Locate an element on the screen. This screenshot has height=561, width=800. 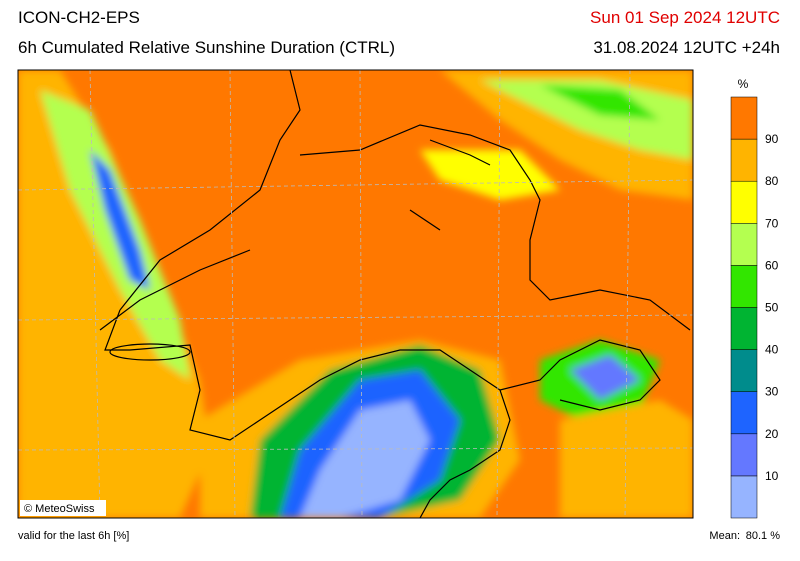
colorbar-tick-label: 50 is located at coordinates (772, 308).